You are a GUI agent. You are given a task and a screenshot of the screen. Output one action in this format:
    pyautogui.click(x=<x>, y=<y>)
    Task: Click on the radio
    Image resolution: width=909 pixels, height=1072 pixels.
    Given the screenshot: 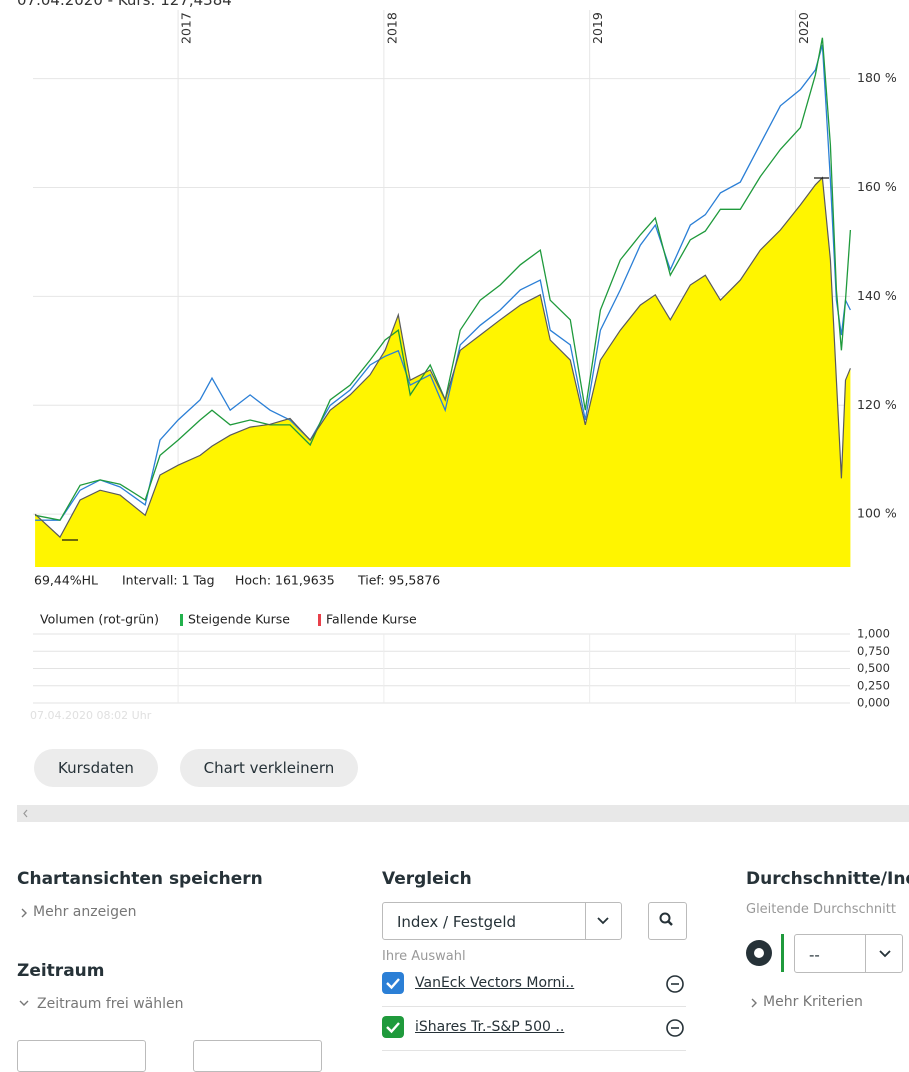 What is the action you would take?
    pyautogui.click(x=759, y=953)
    